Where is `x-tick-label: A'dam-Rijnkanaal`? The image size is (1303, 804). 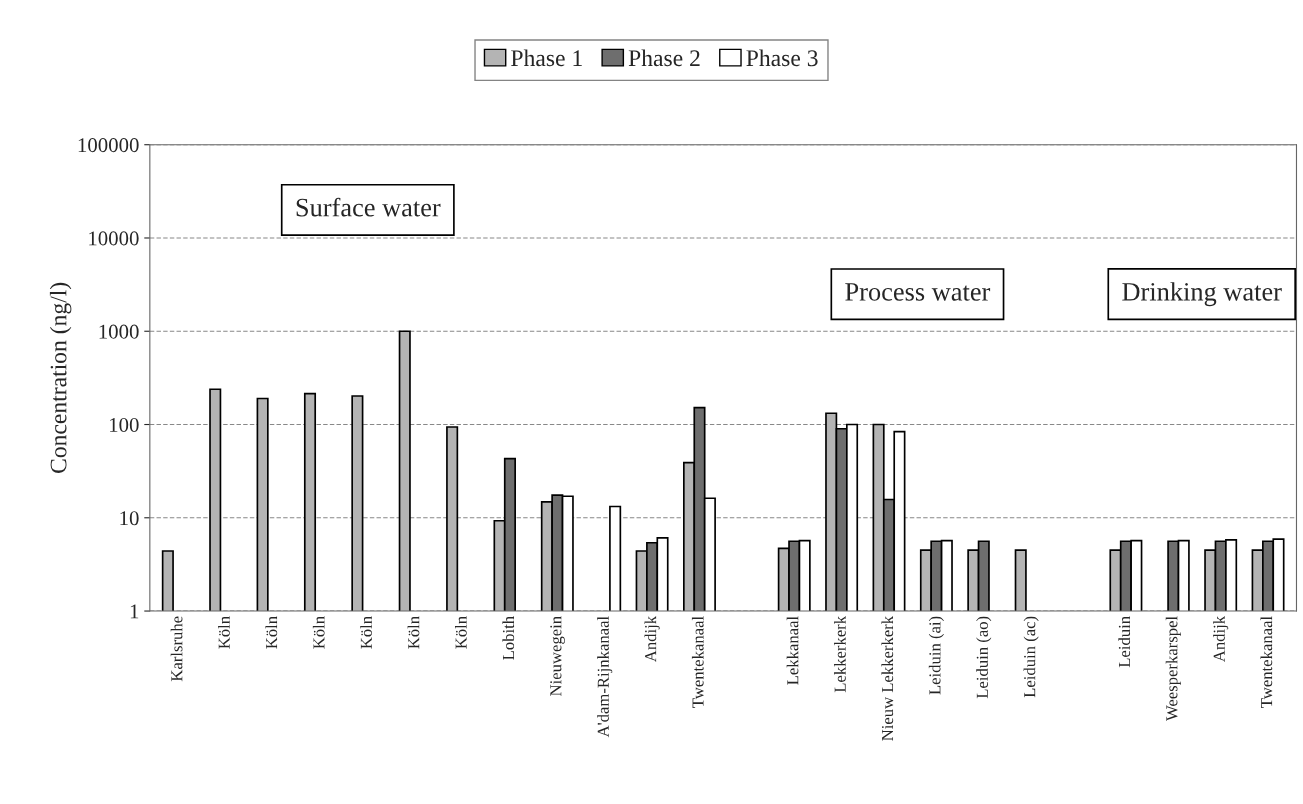
x-tick-label: A'dam-Rijnkanaal is located at coordinates (605, 677).